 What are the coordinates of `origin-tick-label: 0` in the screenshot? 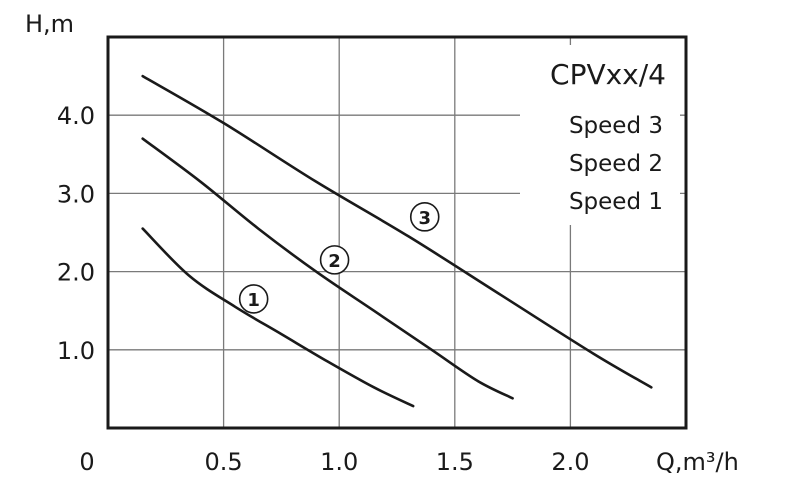 It's located at (86, 462).